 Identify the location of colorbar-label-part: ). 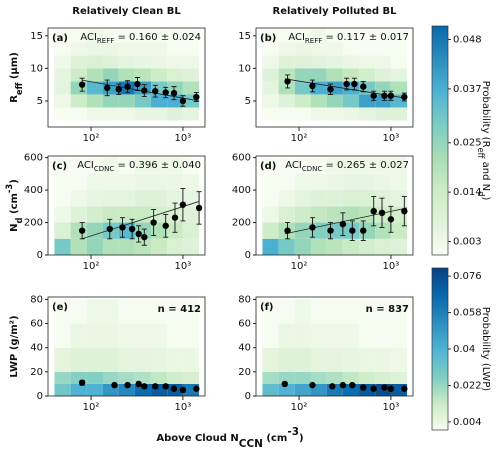
(485, 198).